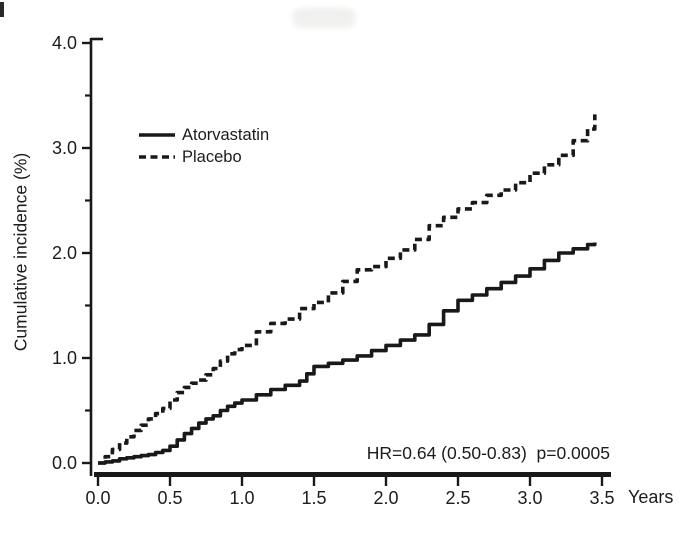 The width and height of the screenshot is (697, 549). What do you see at coordinates (64, 43) in the screenshot?
I see `y-tick-label: 4.0` at bounding box center [64, 43].